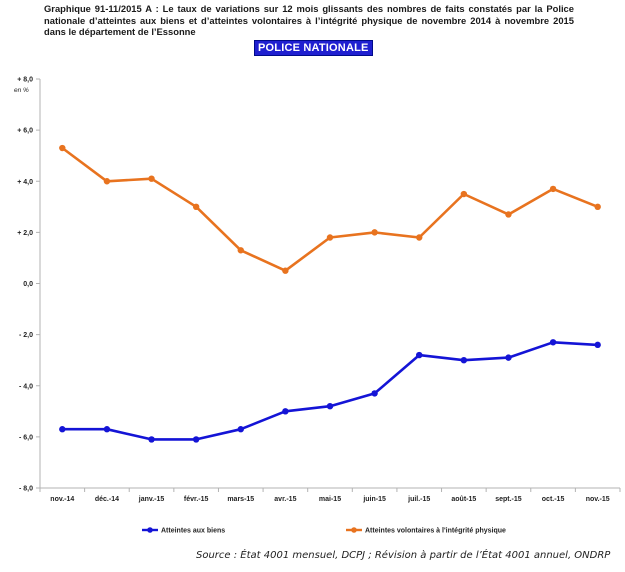  I want to click on police-nationale-badge: POLICE NATIONALE, so click(313, 48).